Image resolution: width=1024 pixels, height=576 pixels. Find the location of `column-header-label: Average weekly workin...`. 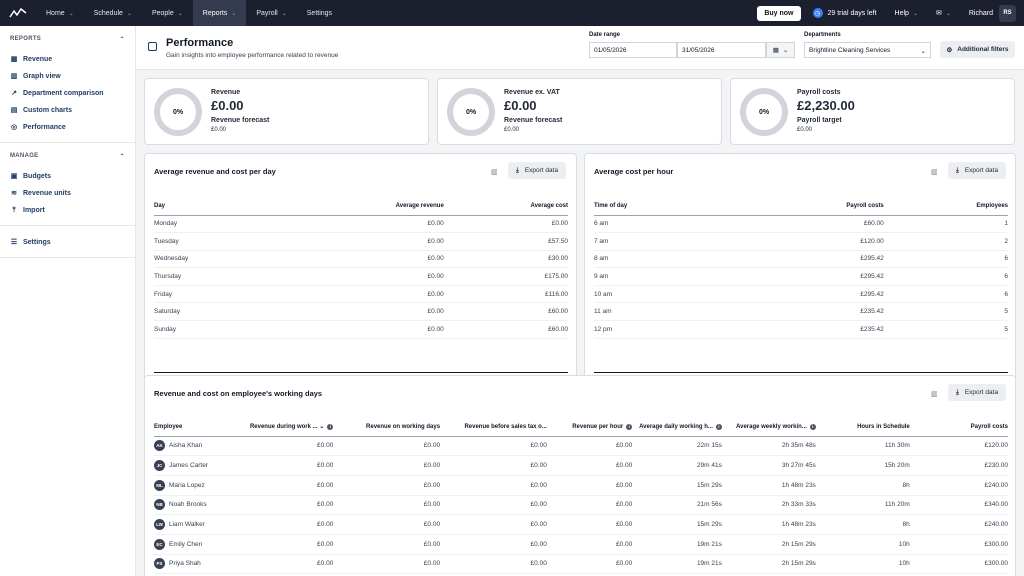

column-header-label: Average weekly workin... is located at coordinates (771, 426).